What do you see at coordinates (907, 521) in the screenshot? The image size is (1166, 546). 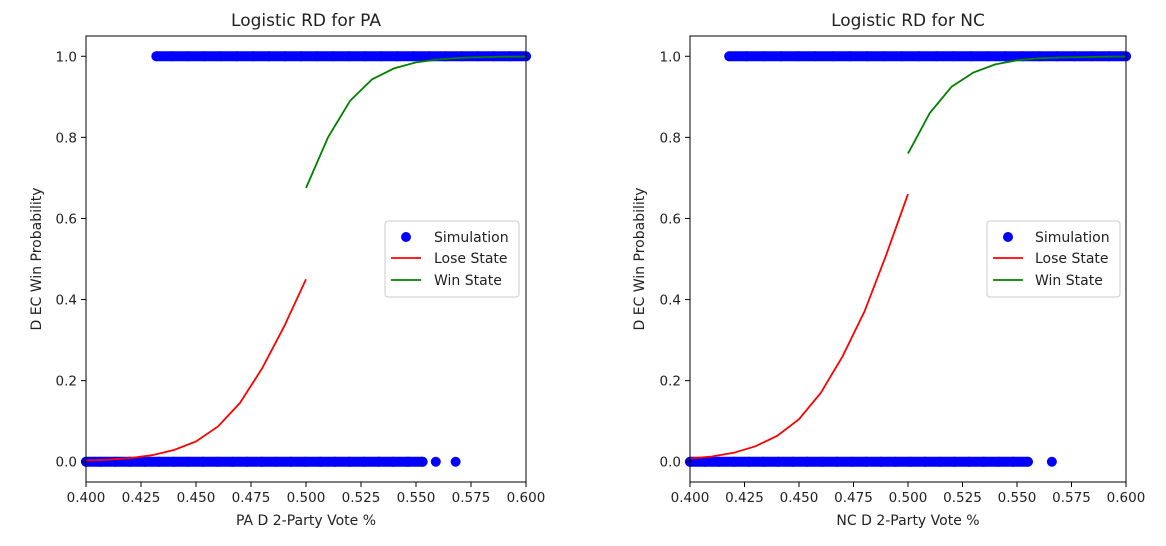 I see `x-axis-label: NC D 2-Party Vote %` at bounding box center [907, 521].